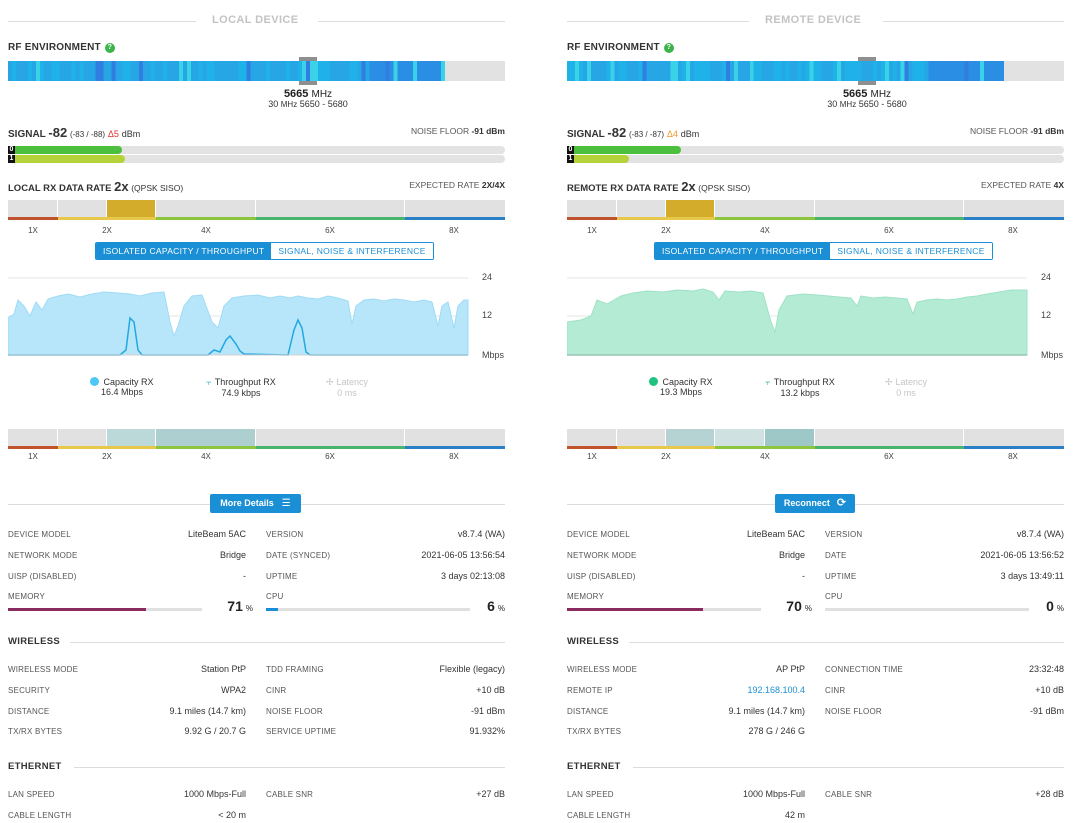 The image size is (1077, 823). What do you see at coordinates (322, 94) in the screenshot?
I see `frequency-unit: MHz` at bounding box center [322, 94].